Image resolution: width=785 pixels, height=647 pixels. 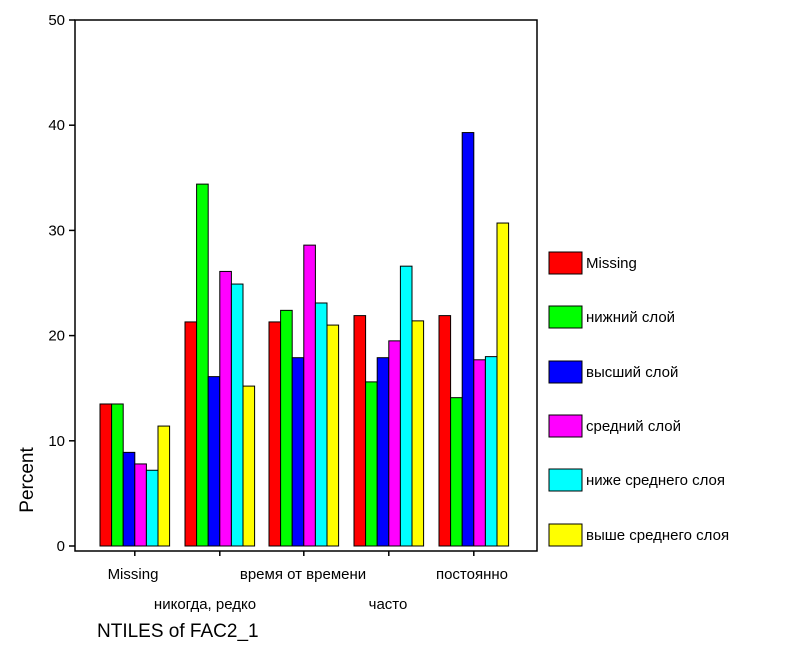 What do you see at coordinates (178, 631) in the screenshot?
I see `x-axis-title: NTILES of FAC2_1` at bounding box center [178, 631].